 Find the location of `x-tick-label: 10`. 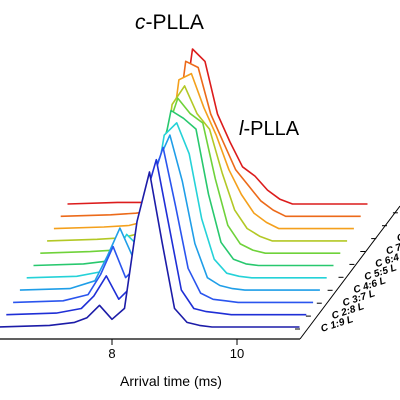

x-tick-label: 10 is located at coordinates (237, 353).